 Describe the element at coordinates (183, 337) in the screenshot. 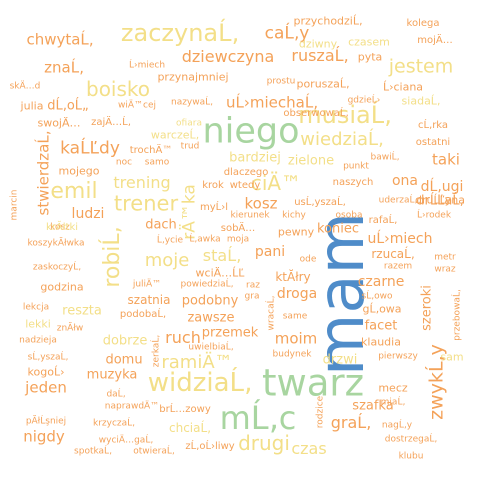

I see `word-ruch: ruch` at that location.